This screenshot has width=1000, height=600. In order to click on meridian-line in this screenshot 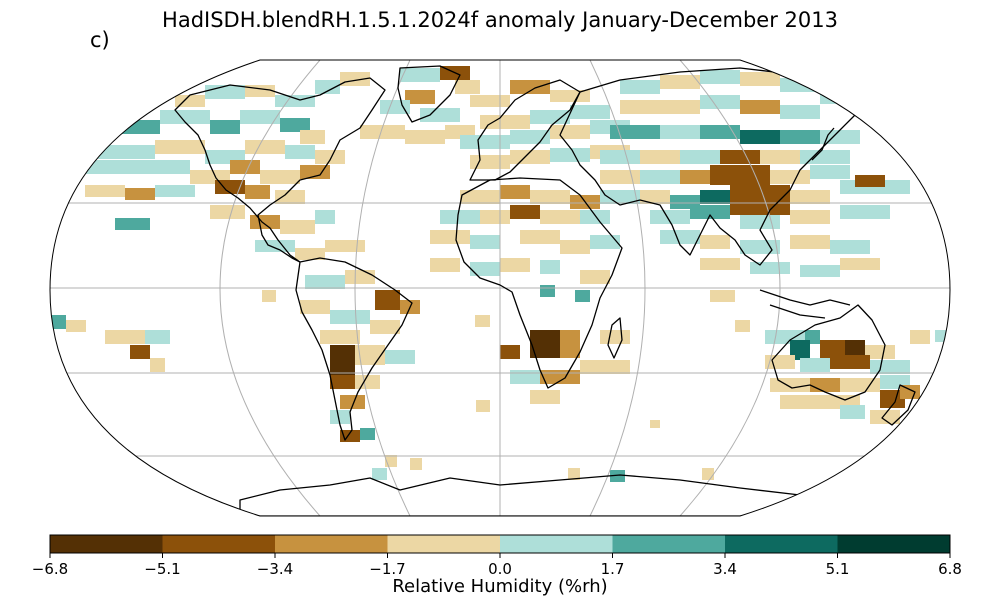, I will do `click(382, 288)`.